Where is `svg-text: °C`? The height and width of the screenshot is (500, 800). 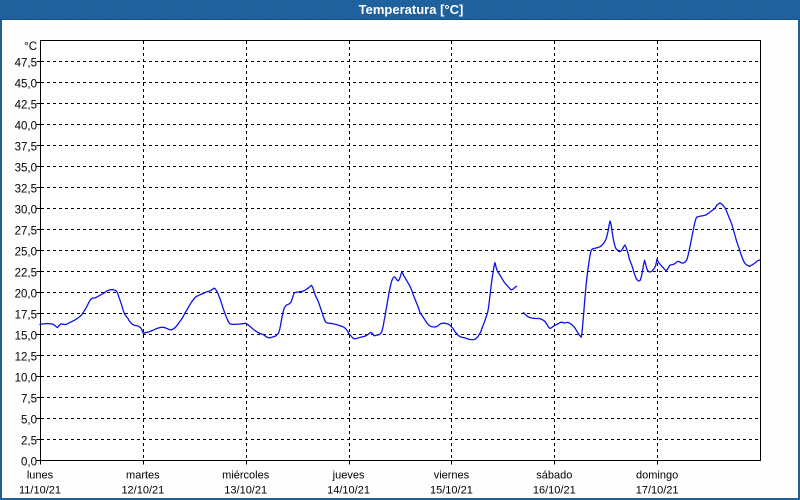
svg-text: °C is located at coordinates (30, 47).